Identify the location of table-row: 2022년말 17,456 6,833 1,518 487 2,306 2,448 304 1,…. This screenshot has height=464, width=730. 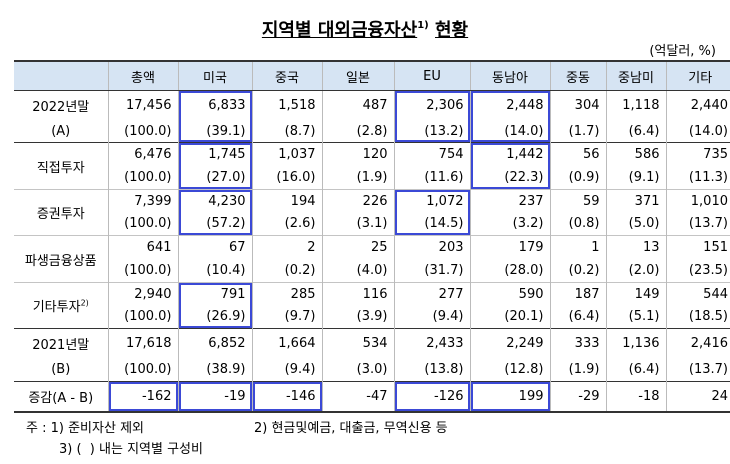
(372, 104).